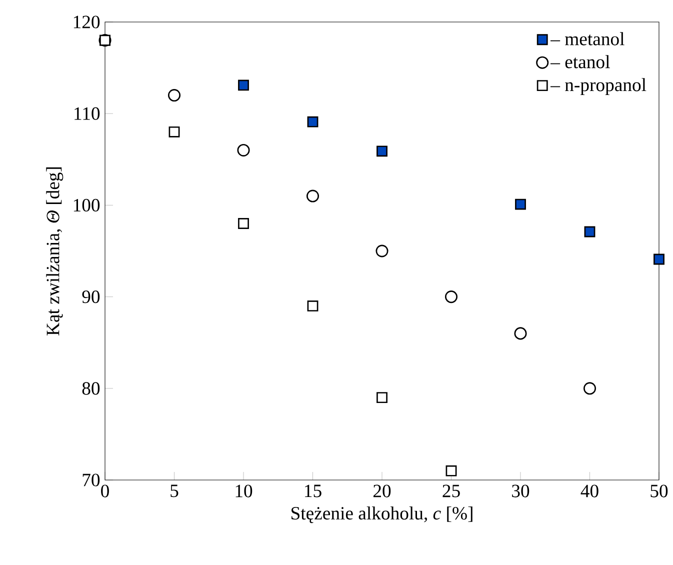  What do you see at coordinates (451, 491) in the screenshot?
I see `x-tick-label: 25` at bounding box center [451, 491].